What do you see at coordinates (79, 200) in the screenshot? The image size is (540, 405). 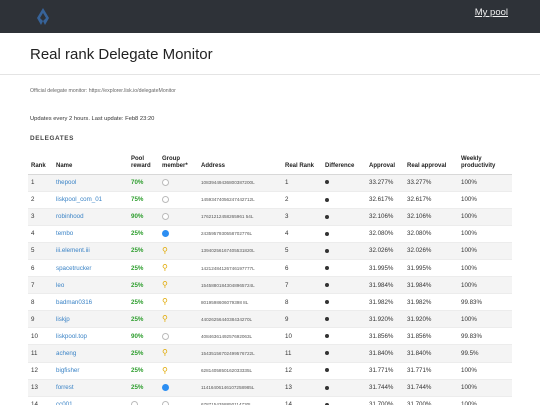 I see `cell-delegate-name: liskpool_com_01` at bounding box center [79, 200].